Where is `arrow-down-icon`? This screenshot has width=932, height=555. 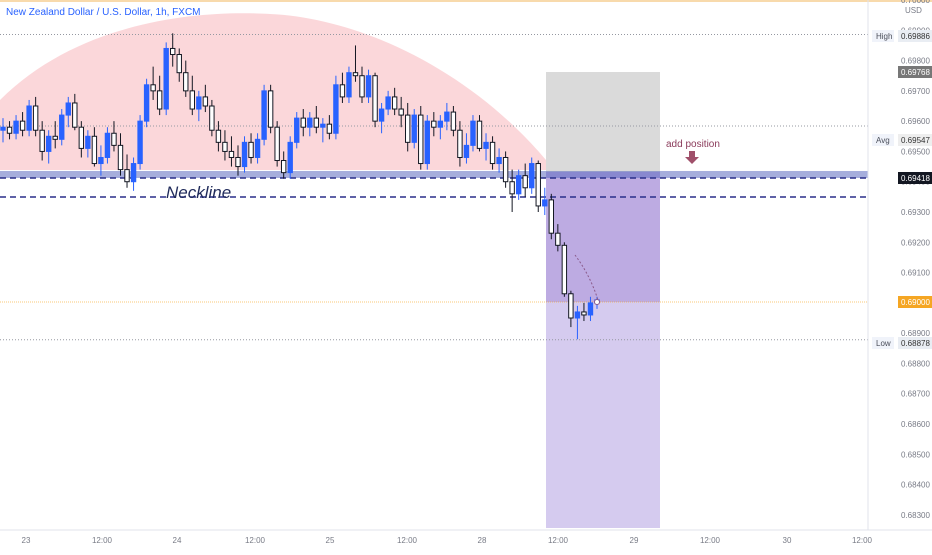
arrow-down-icon is located at coordinates (692, 160).